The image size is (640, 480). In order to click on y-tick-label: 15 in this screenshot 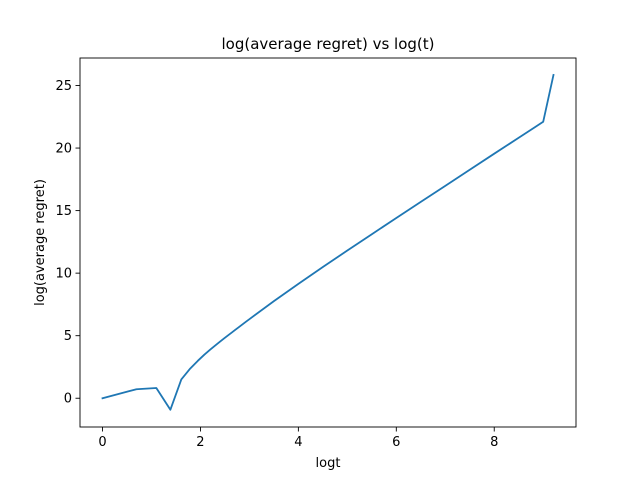, I will do `click(63, 211)`.